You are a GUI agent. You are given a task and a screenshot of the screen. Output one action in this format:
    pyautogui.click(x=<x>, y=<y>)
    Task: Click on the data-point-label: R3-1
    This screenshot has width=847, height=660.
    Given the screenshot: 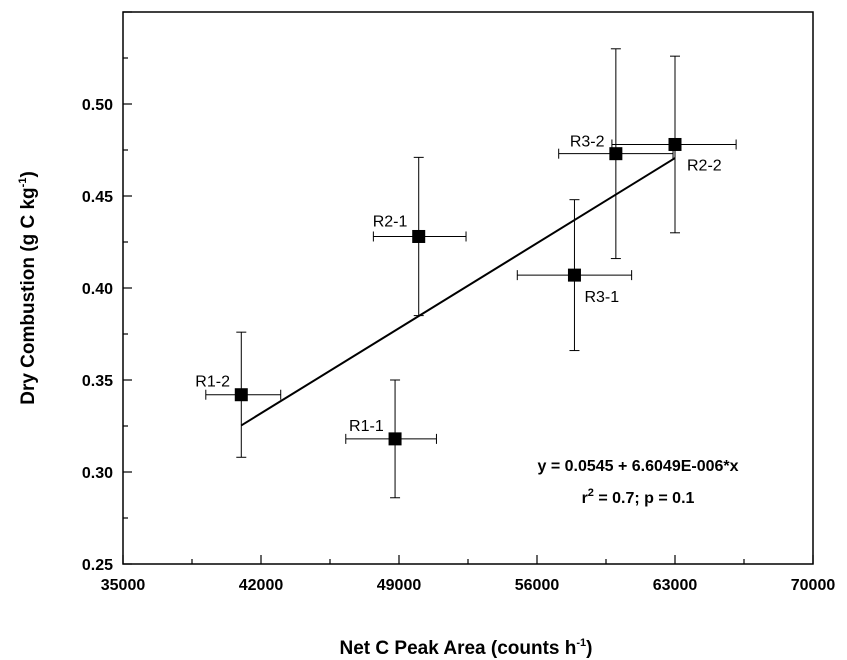 What is the action you would take?
    pyautogui.click(x=601, y=297)
    